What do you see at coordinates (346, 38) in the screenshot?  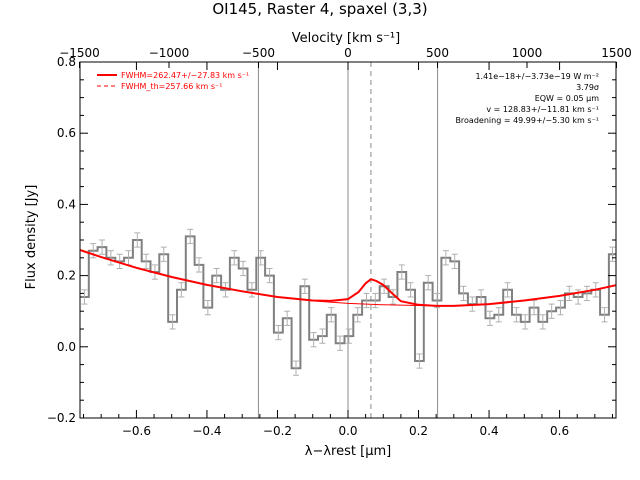 I see `top-axis-label: Velocity [km s⁻¹]` at bounding box center [346, 38].